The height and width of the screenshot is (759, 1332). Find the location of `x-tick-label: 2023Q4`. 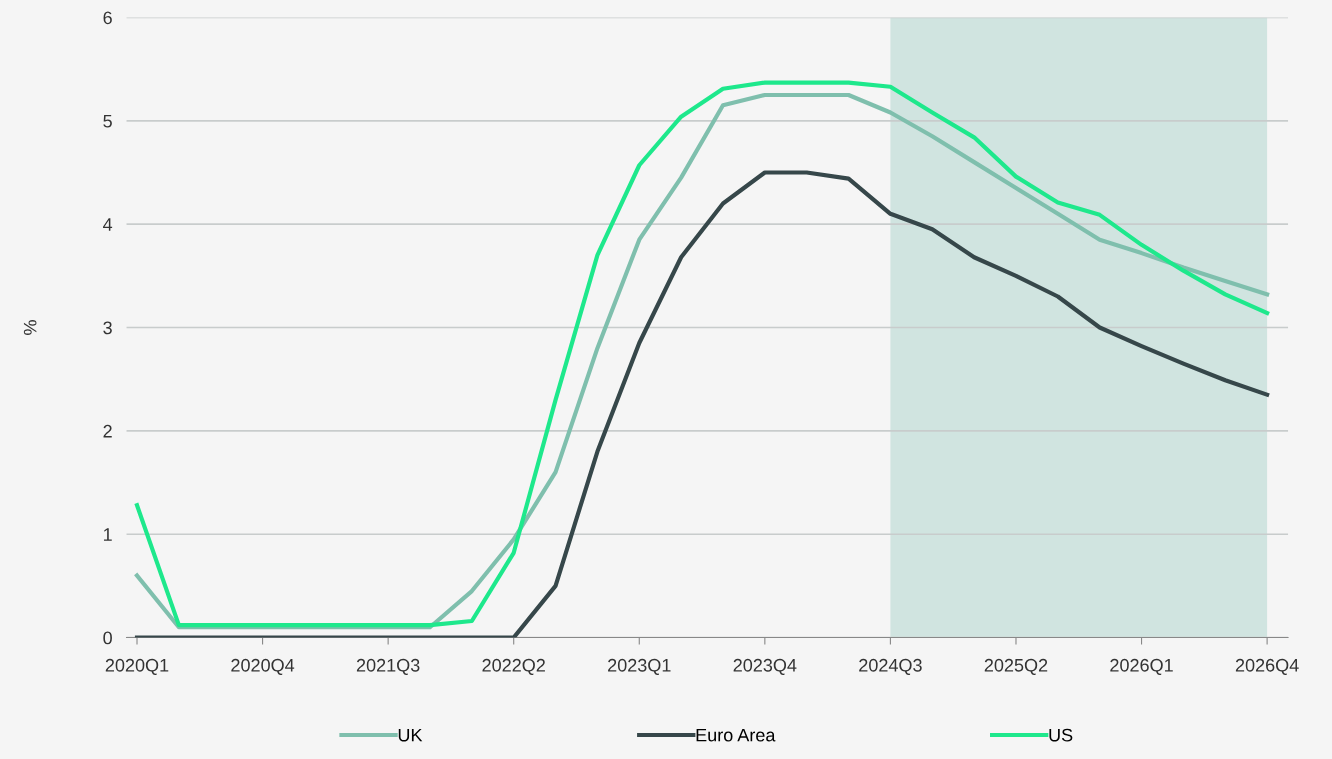

x-tick-label: 2023Q4 is located at coordinates (765, 666).